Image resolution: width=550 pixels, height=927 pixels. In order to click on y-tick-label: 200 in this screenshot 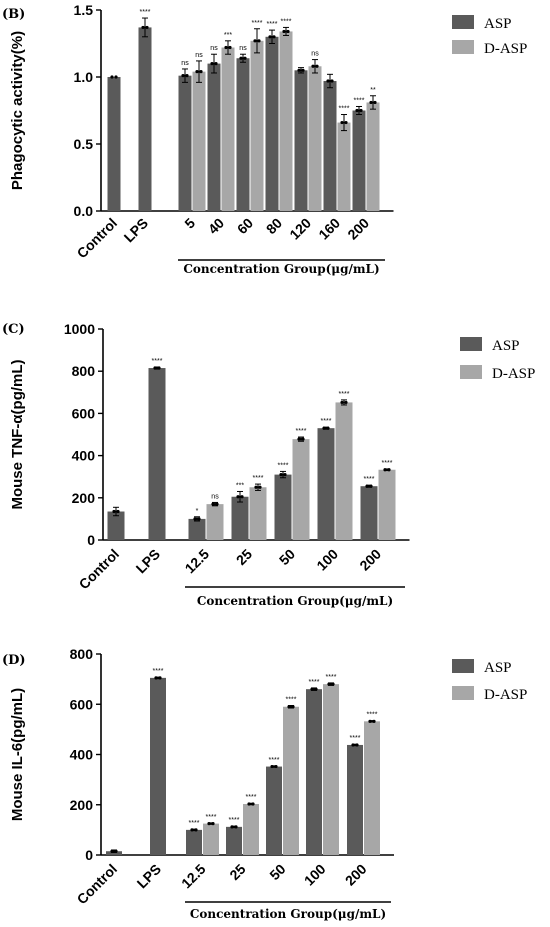, I will do `click(84, 498)`.